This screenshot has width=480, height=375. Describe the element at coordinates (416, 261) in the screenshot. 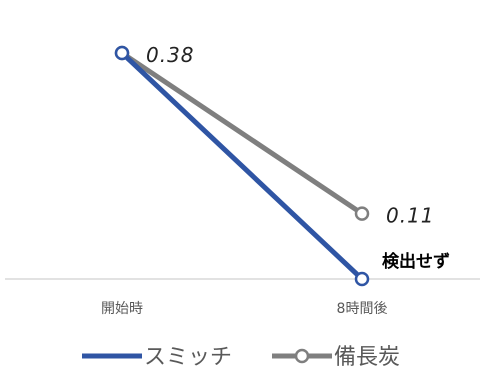

I see `data-label-2: 検出せず` at that location.